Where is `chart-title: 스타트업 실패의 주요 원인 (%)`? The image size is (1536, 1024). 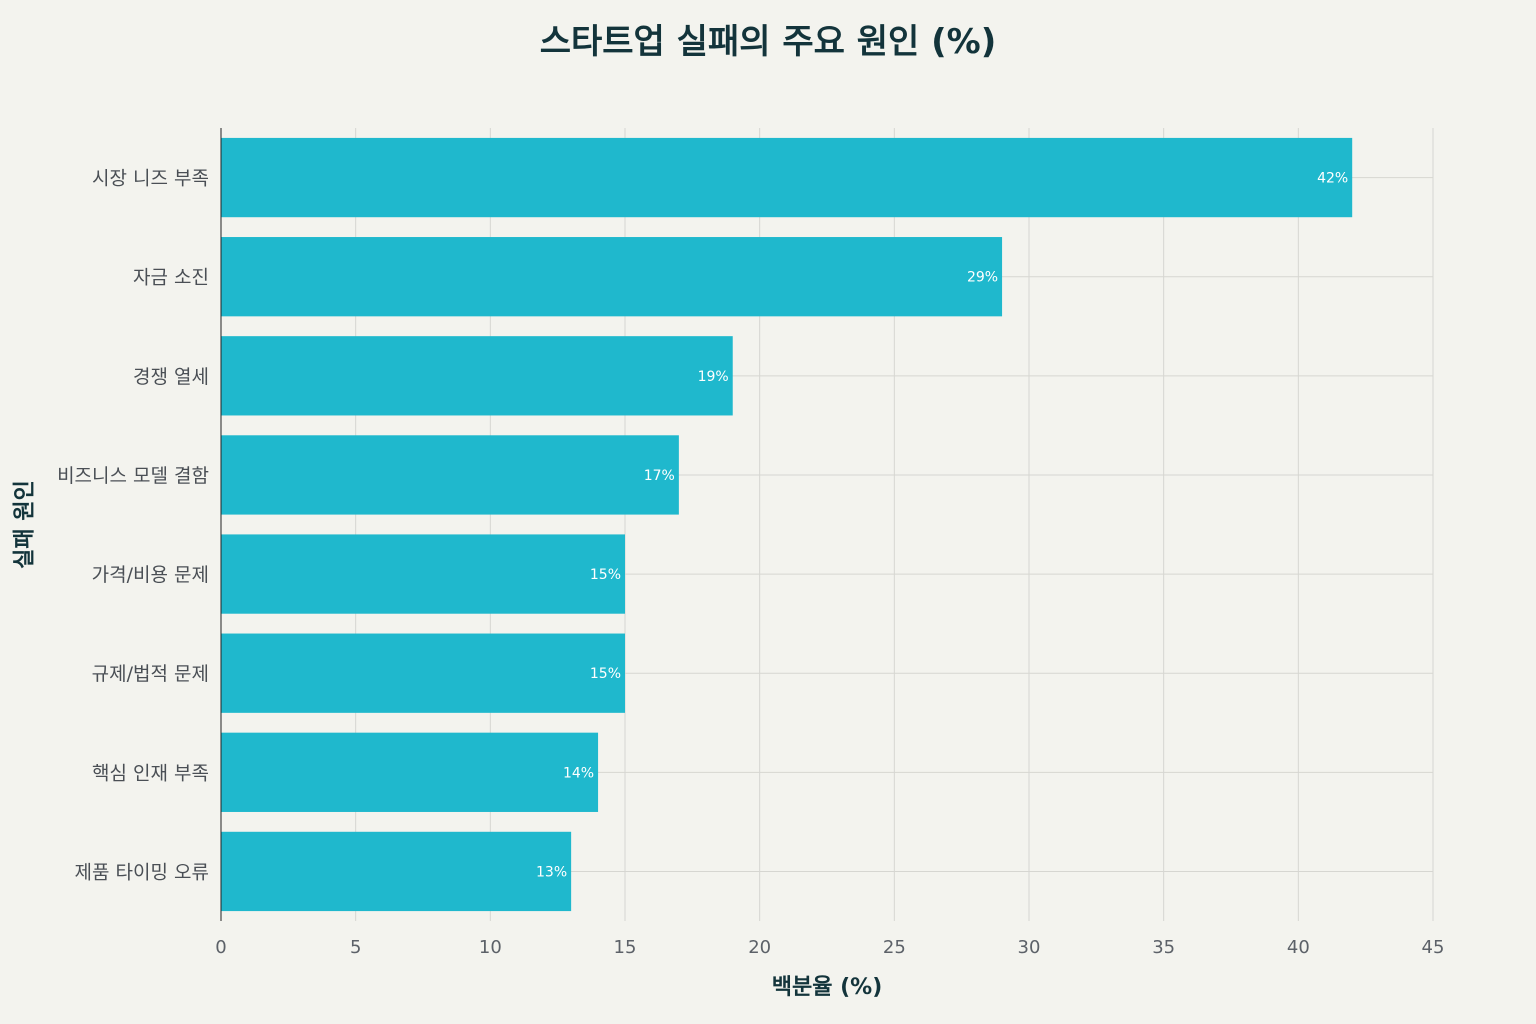 chart-title: 스타트업 실패의 주요 원인 (%) is located at coordinates (768, 42).